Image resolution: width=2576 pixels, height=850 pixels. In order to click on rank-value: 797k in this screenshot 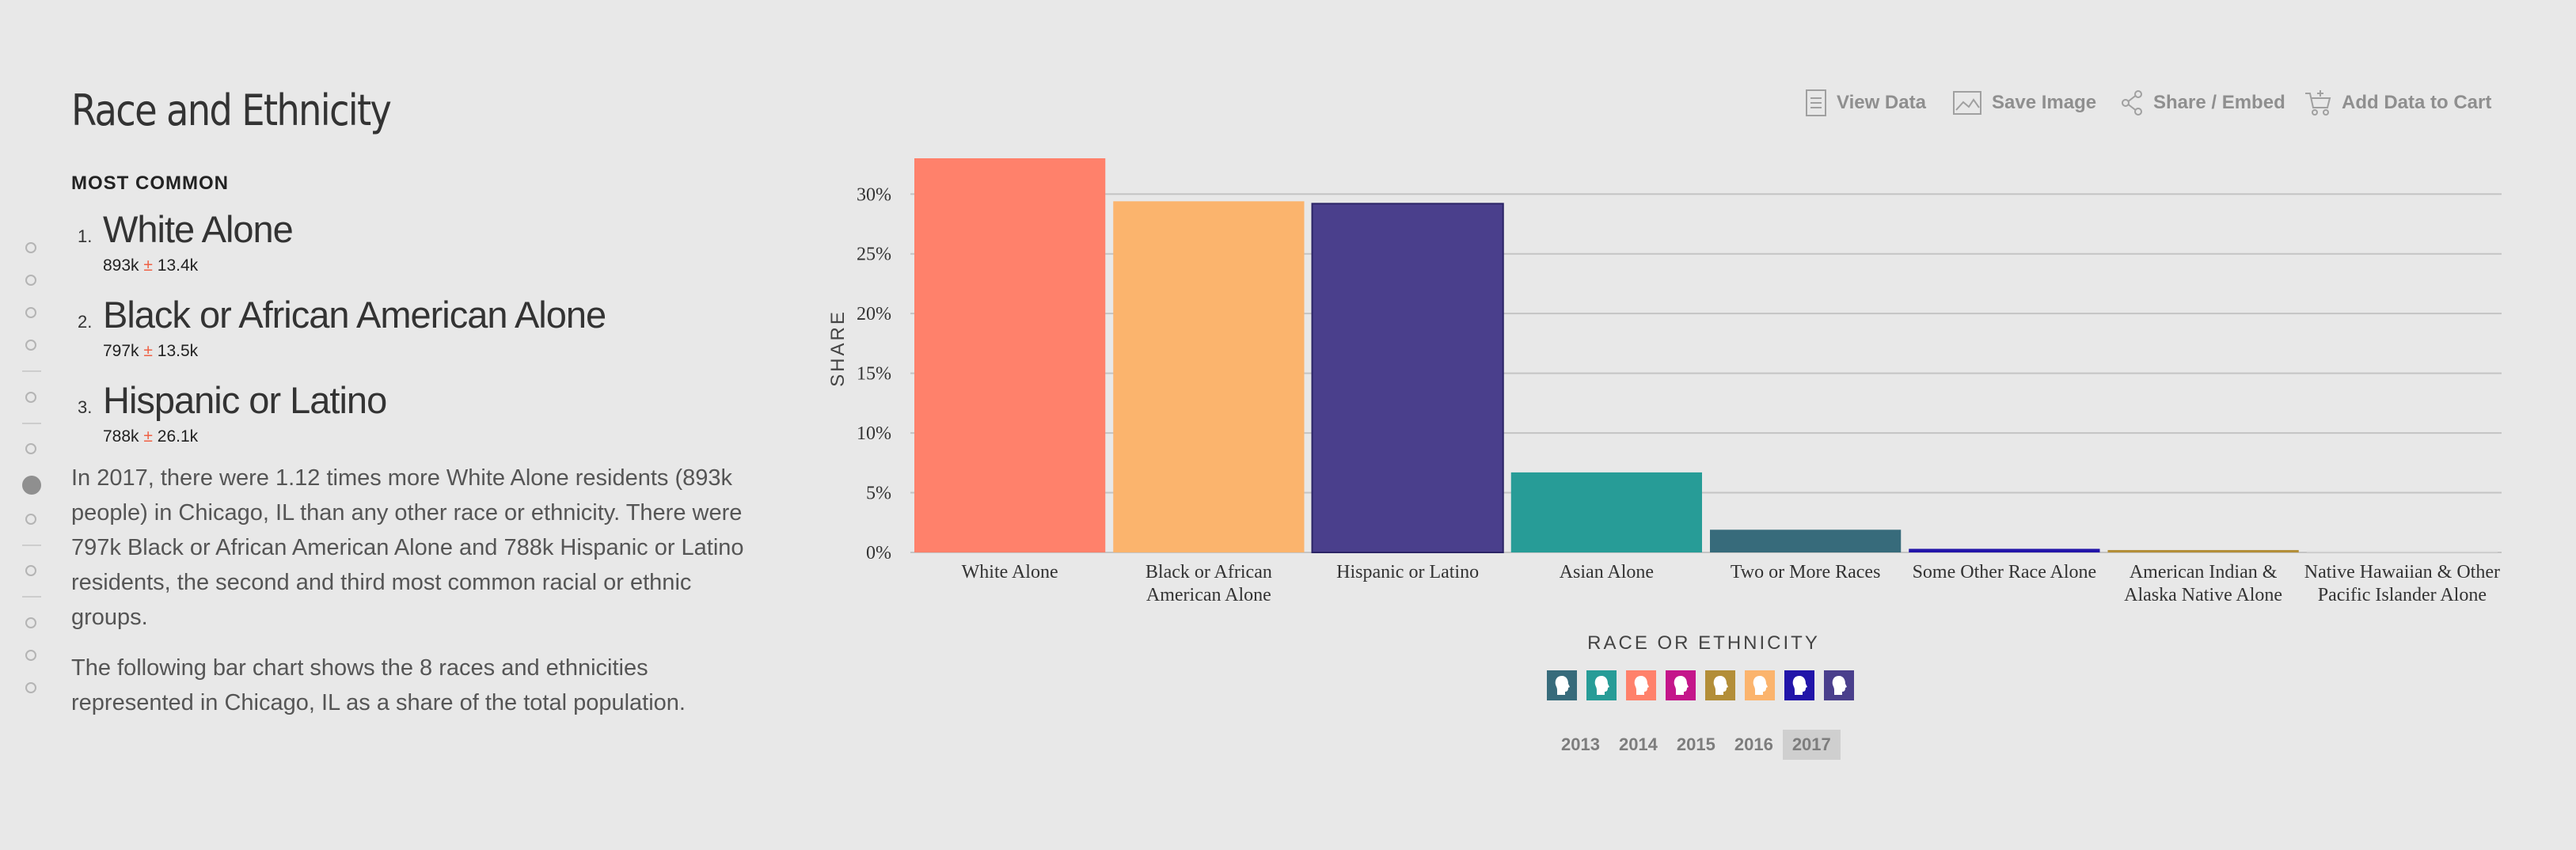, I will do `click(121, 351)`.